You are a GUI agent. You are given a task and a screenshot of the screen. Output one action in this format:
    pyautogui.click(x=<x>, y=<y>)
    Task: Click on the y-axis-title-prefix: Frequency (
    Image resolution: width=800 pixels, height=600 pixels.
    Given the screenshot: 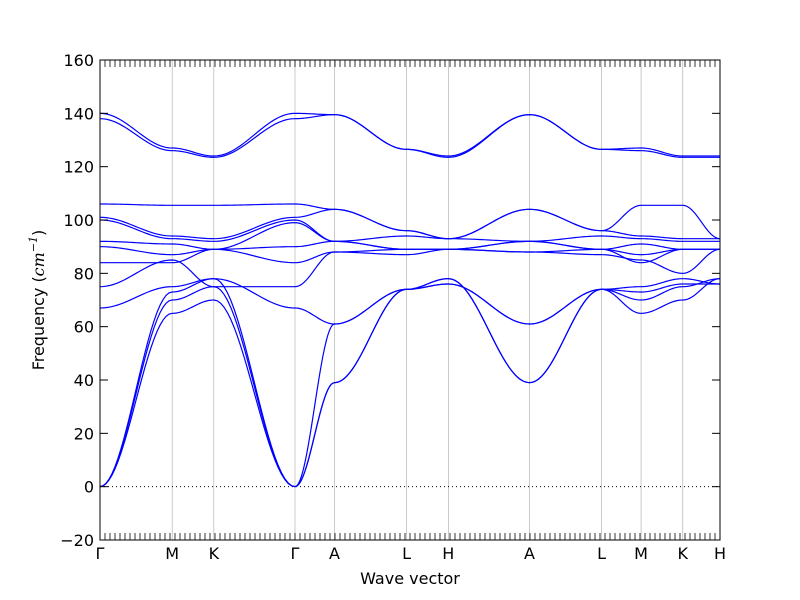 What is the action you would take?
    pyautogui.click(x=38, y=323)
    